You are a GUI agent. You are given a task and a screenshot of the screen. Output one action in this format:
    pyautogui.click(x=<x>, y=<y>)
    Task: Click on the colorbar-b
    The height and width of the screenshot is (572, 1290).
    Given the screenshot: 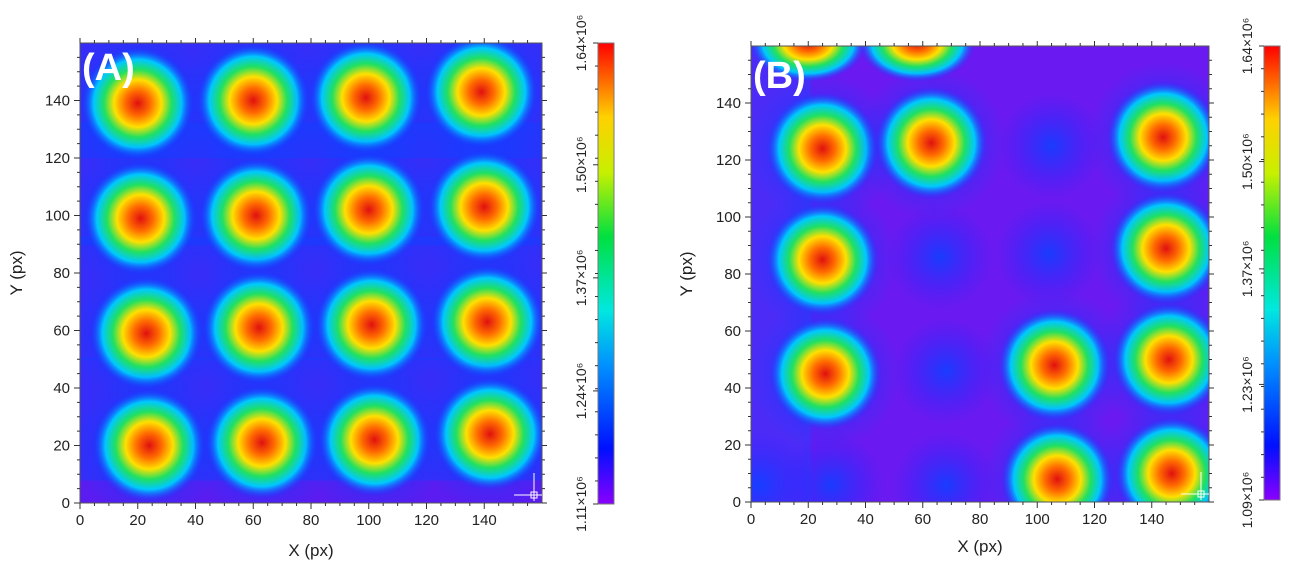 What is the action you would take?
    pyautogui.click(x=1272, y=273)
    